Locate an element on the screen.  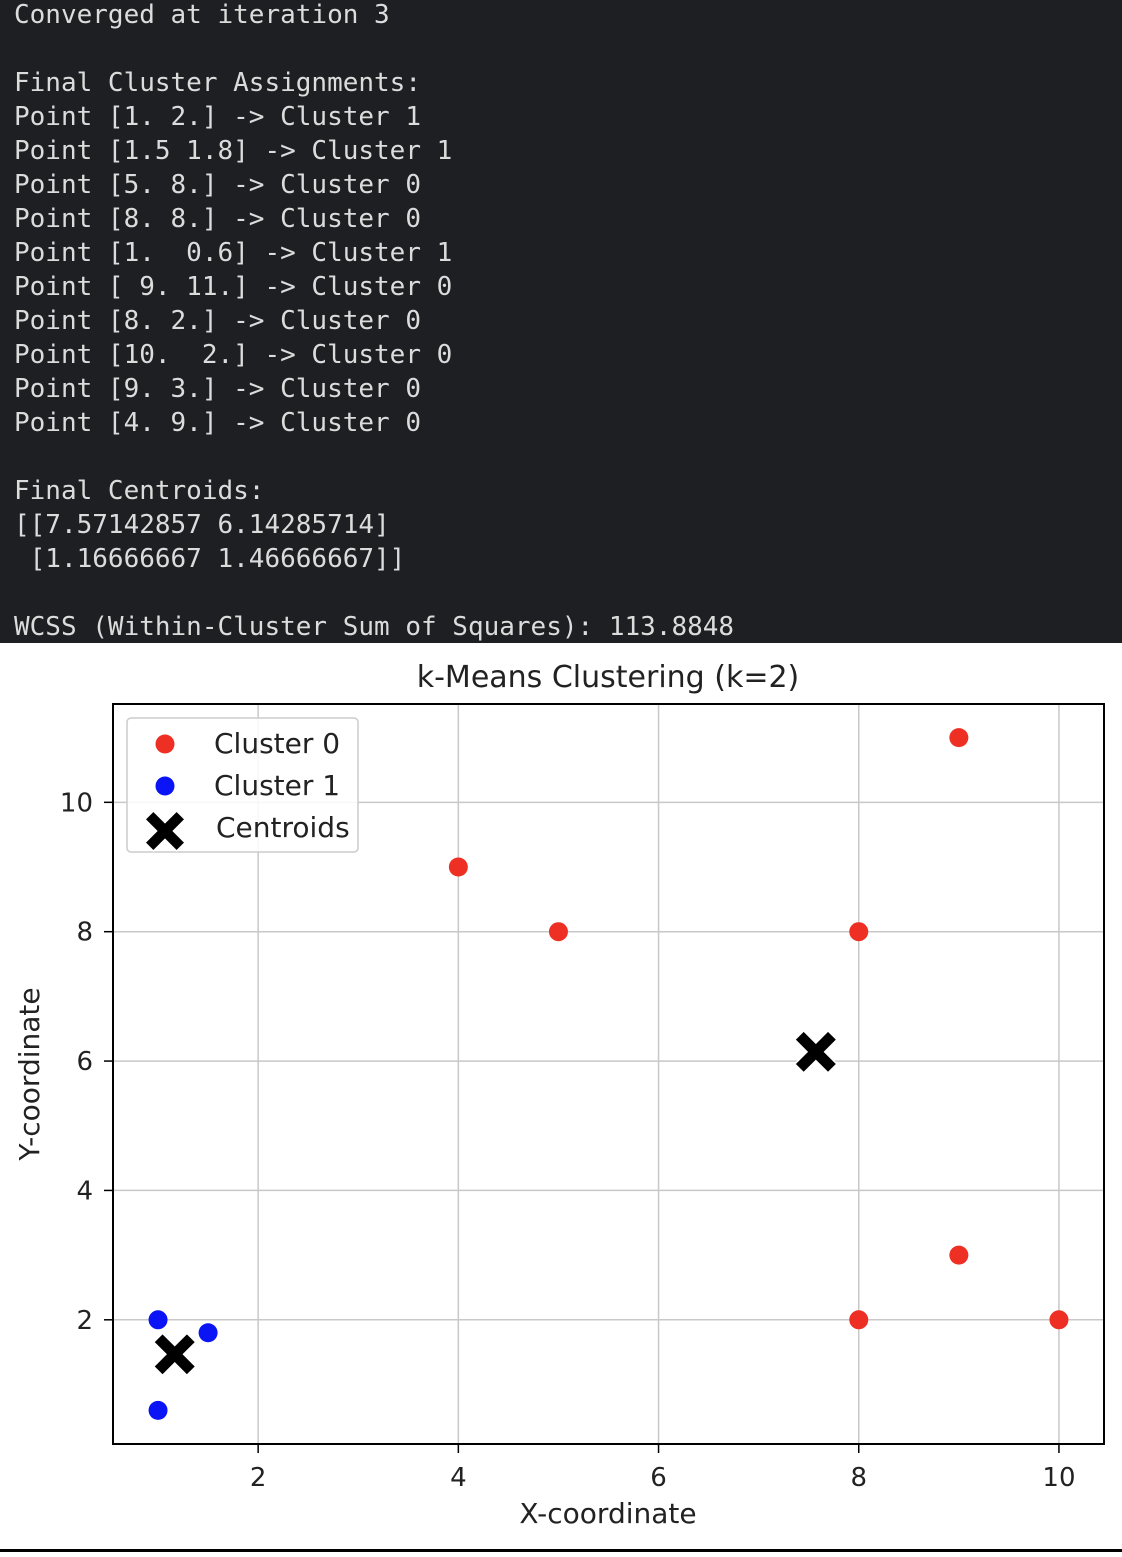
y-axis-label: Y-coordinate is located at coordinates (29, 1074).